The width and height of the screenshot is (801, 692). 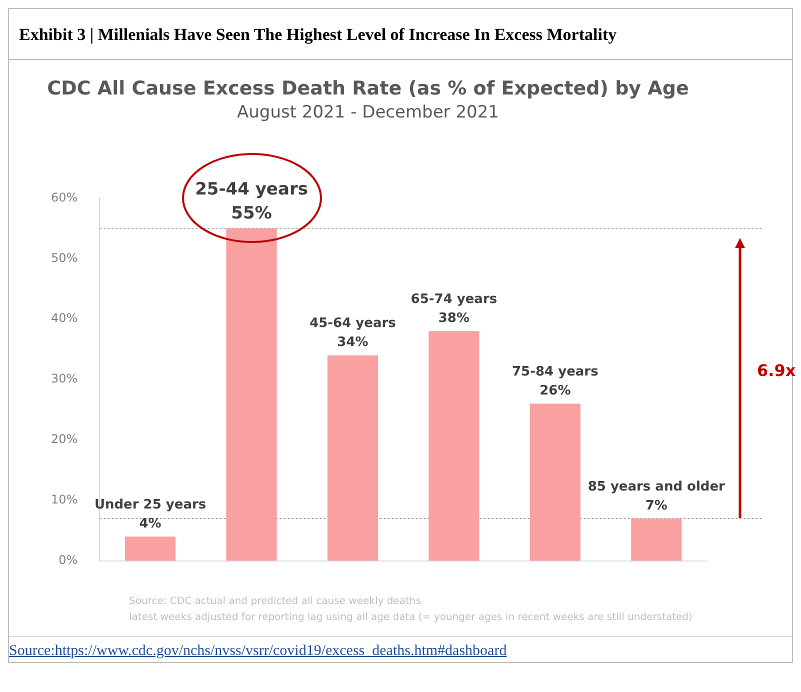 I want to click on x-tick-label: 45-64 years, so click(x=353, y=324).